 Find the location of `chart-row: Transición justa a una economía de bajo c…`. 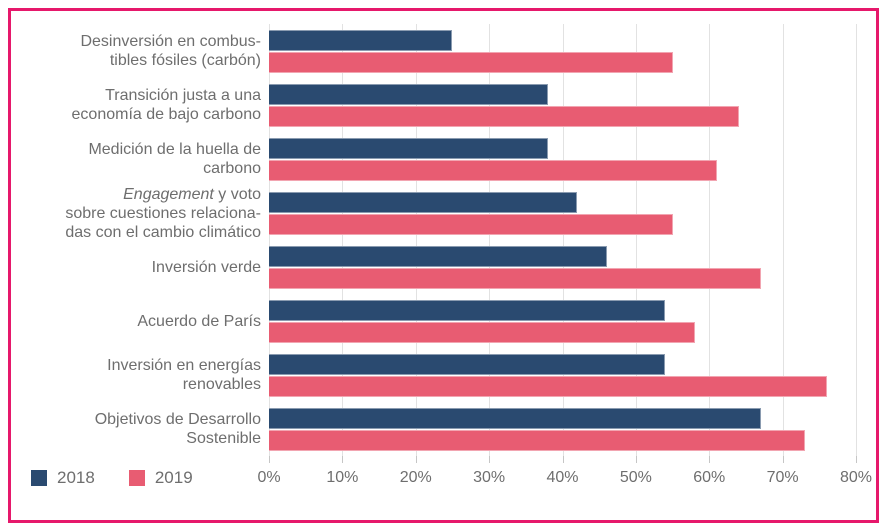

chart-row: Transición justa a una economía de bajo c… is located at coordinates (437, 105).